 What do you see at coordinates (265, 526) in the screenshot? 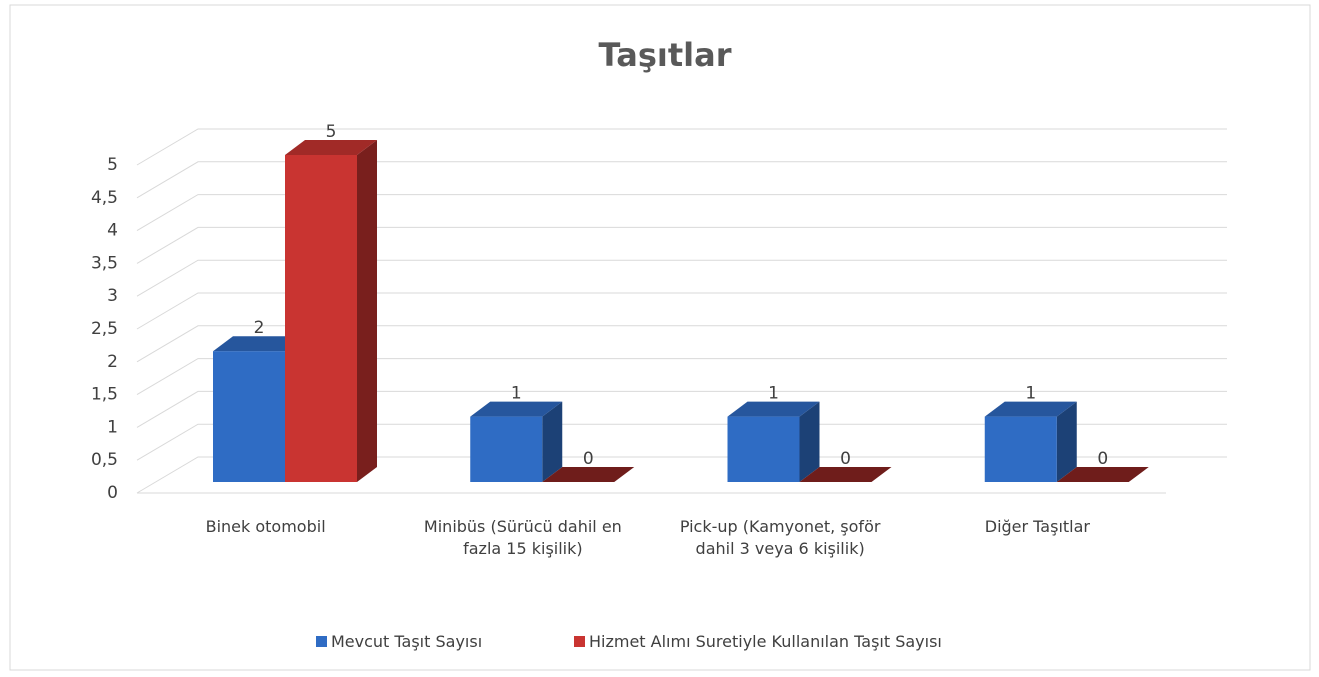
I see `x-tick-label: Binek otomobil` at bounding box center [265, 526].